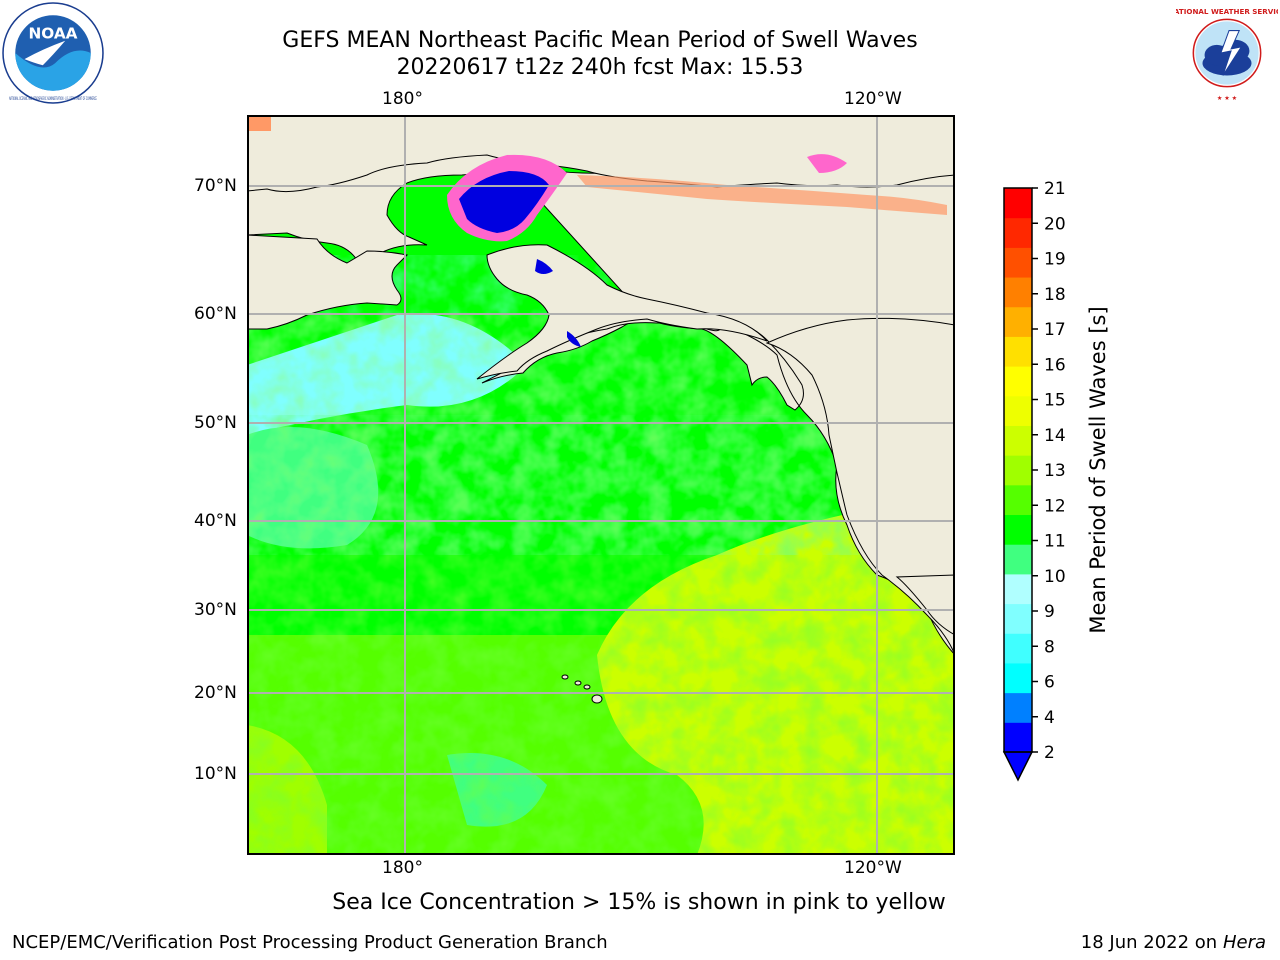 This screenshot has height=960, width=1280. Describe the element at coordinates (1055, 506) in the screenshot. I see `colorbar-tick-label: 12` at that location.